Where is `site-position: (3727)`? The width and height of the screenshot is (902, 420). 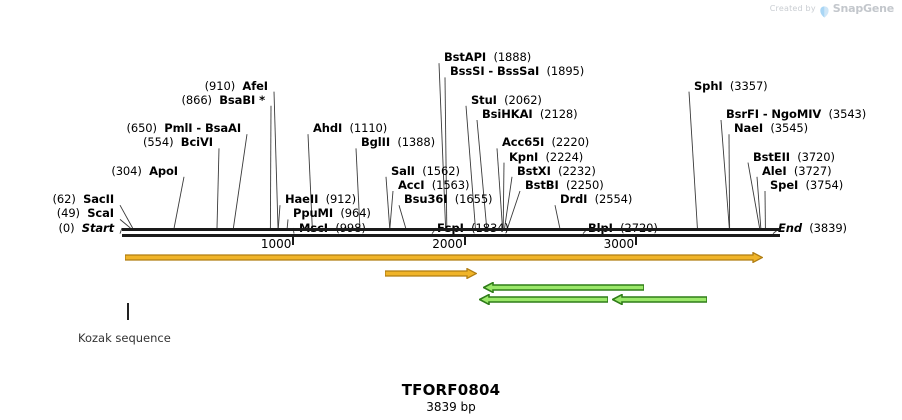
site-position: (3727) is located at coordinates (812, 170).